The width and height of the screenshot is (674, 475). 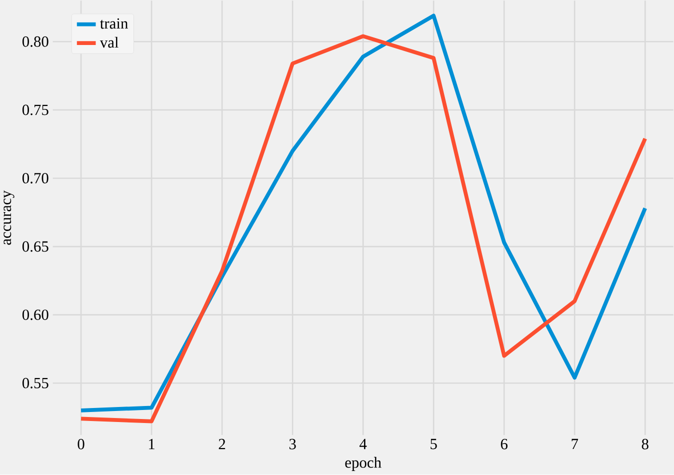 I want to click on x-tick-label: 0, so click(x=81, y=444).